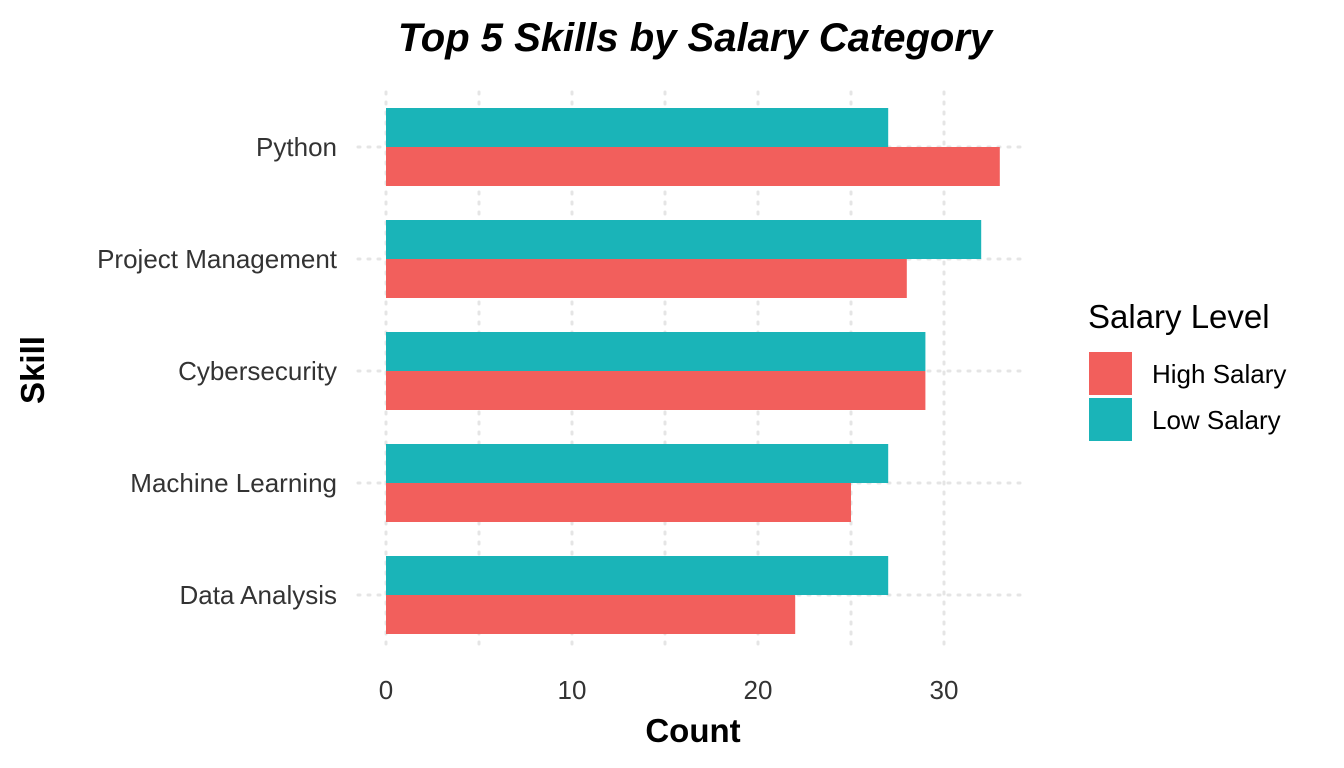 Image resolution: width=1344 pixels, height=768 pixels. I want to click on x-tick-label: 20, so click(758, 690).